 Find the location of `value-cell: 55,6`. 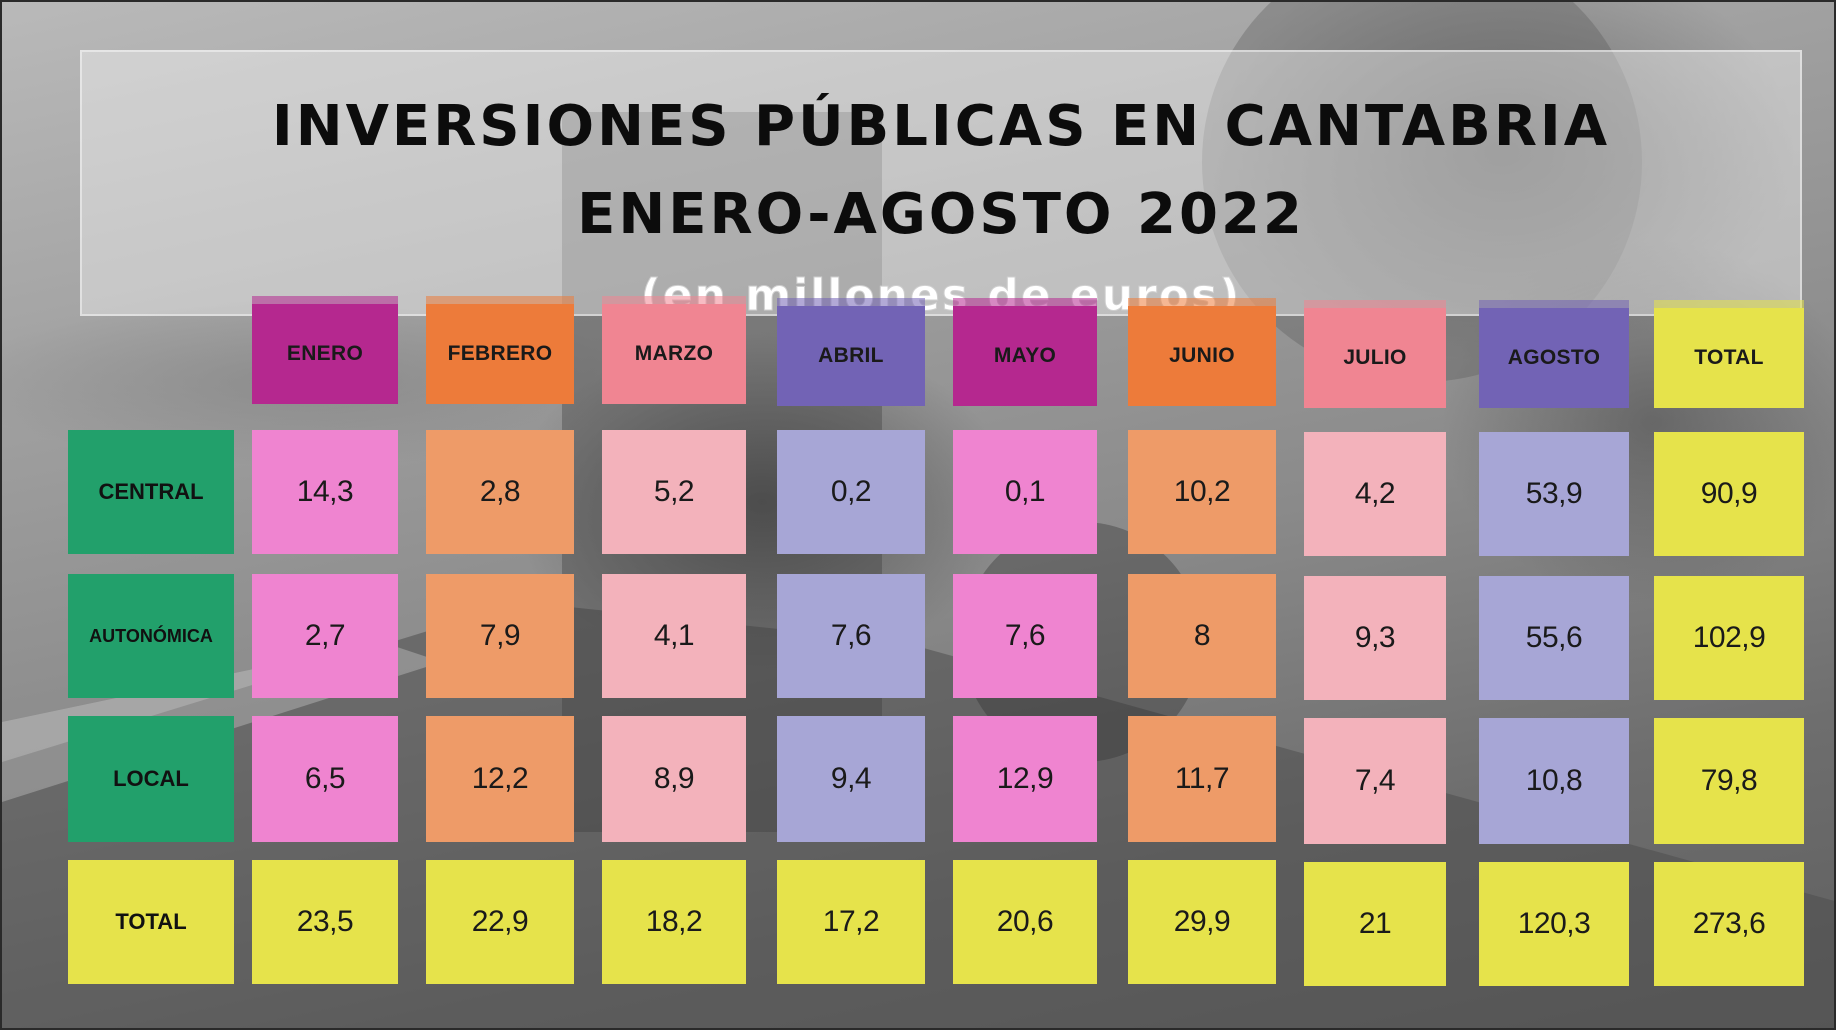

value-cell: 55,6 is located at coordinates (1554, 638).